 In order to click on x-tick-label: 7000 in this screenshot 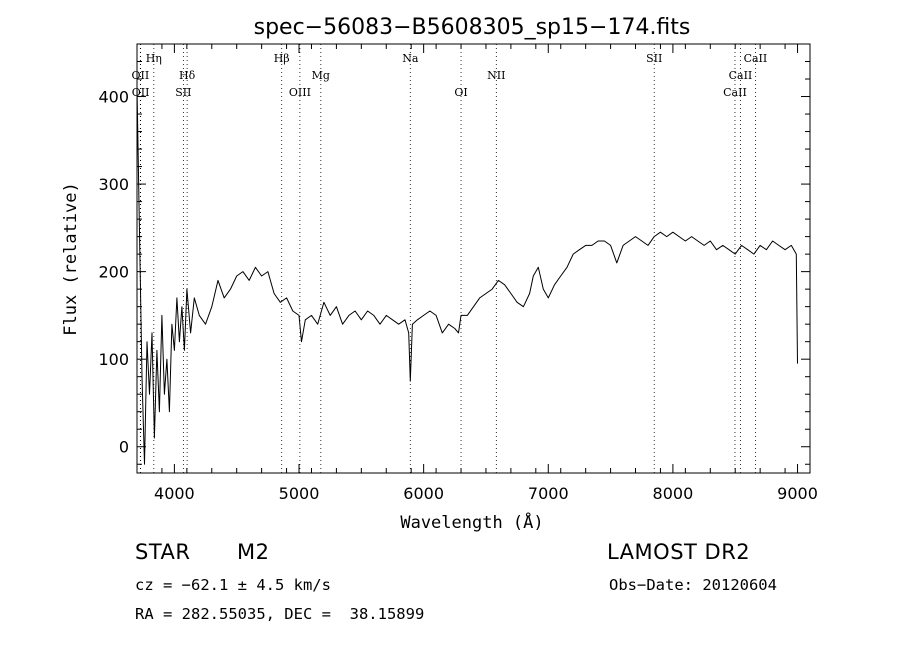, I will do `click(548, 493)`.